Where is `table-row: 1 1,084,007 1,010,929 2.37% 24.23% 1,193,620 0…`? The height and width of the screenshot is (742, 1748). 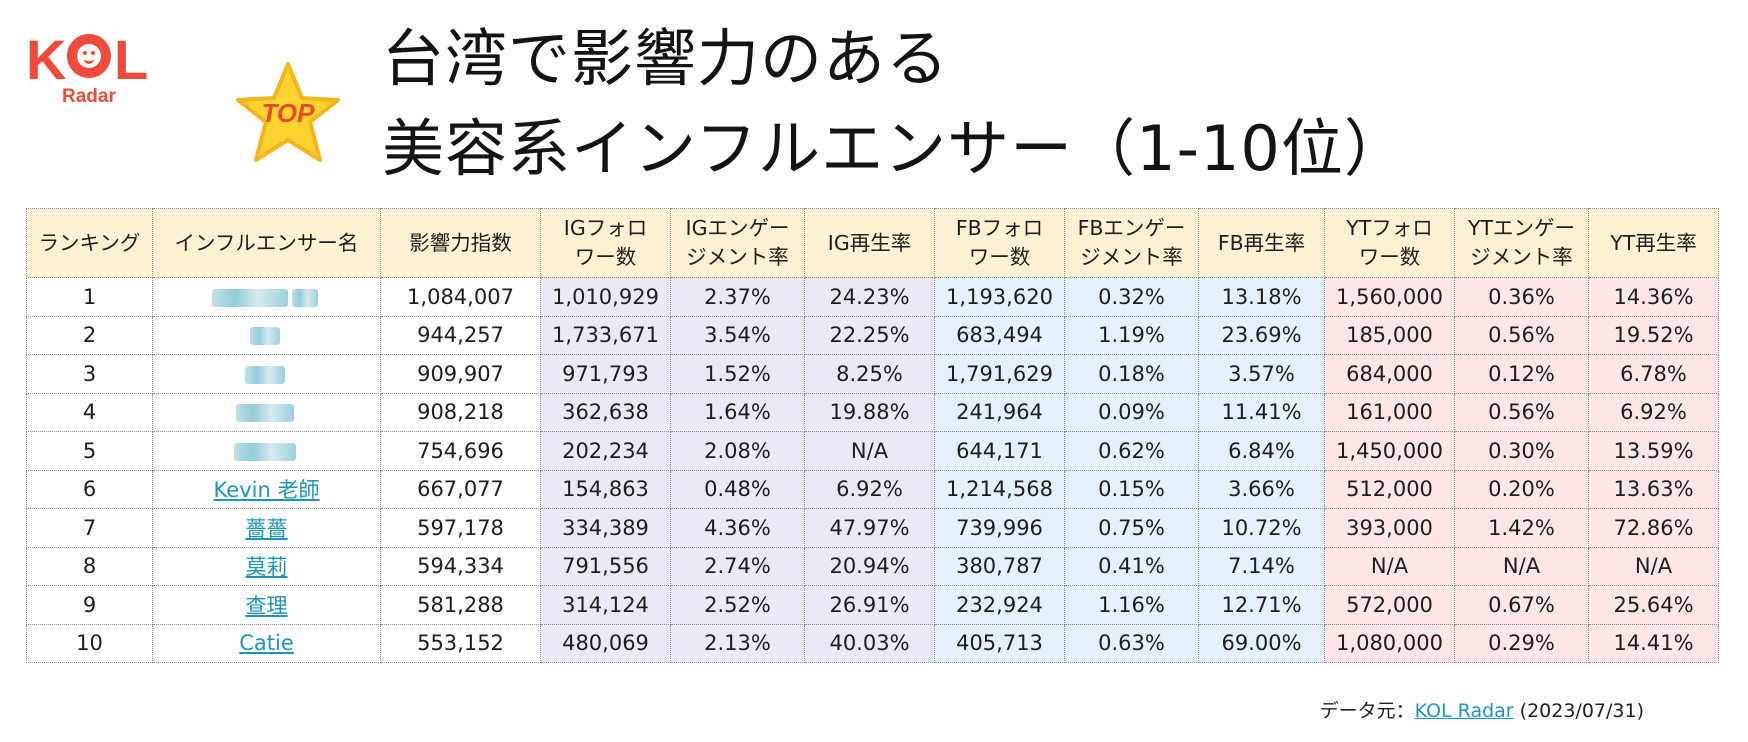
table-row: 1 1,084,007 1,010,929 2.37% 24.23% 1,193,620 0… is located at coordinates (872, 297).